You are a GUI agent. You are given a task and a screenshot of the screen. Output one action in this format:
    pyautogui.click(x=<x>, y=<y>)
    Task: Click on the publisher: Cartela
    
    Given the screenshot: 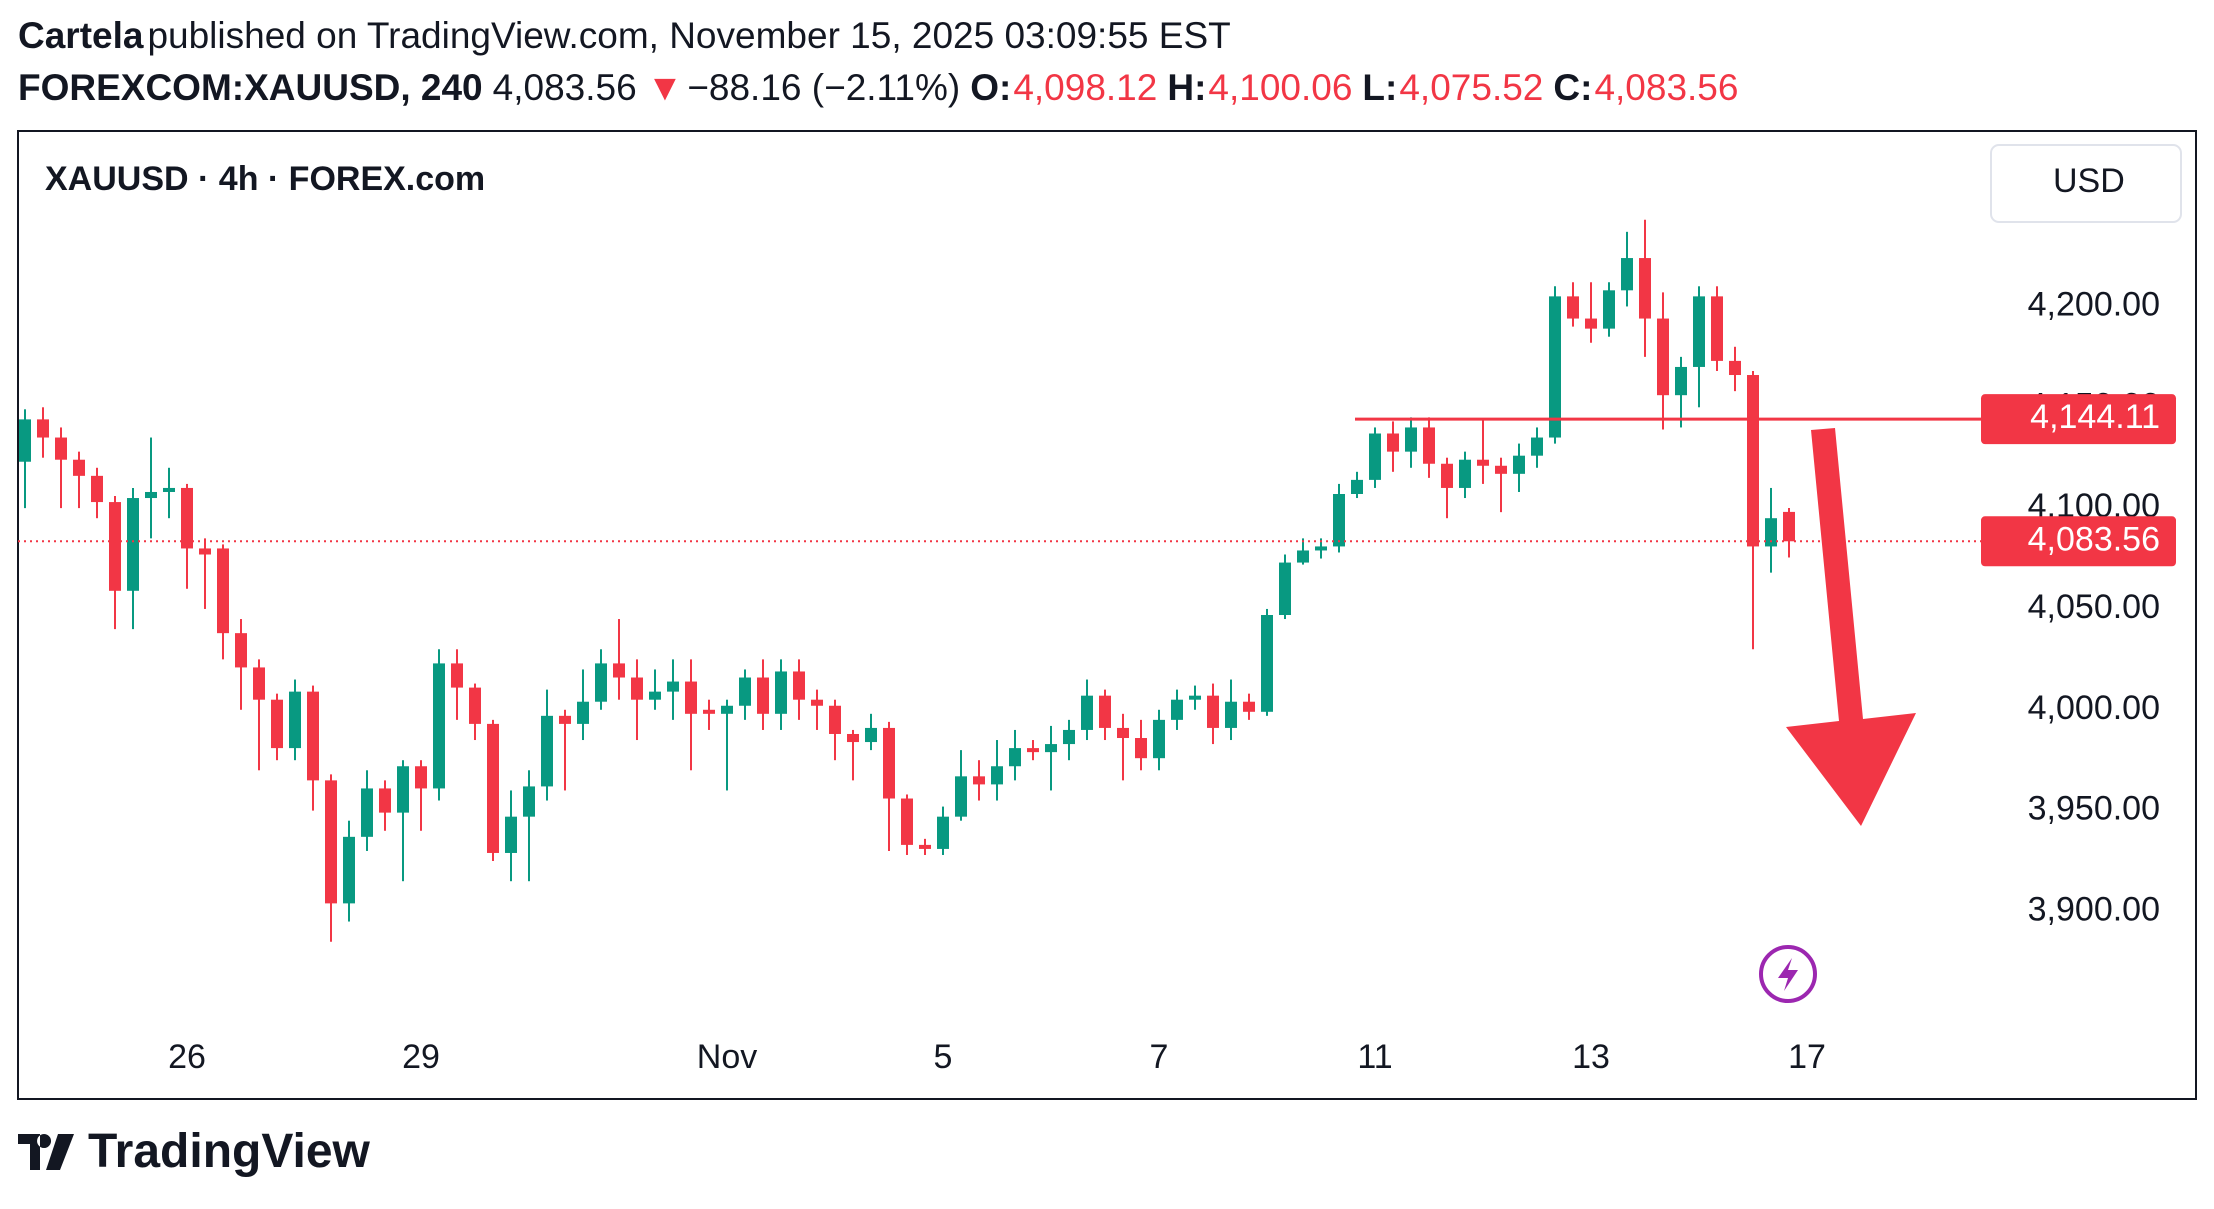 What is the action you would take?
    pyautogui.click(x=81, y=35)
    